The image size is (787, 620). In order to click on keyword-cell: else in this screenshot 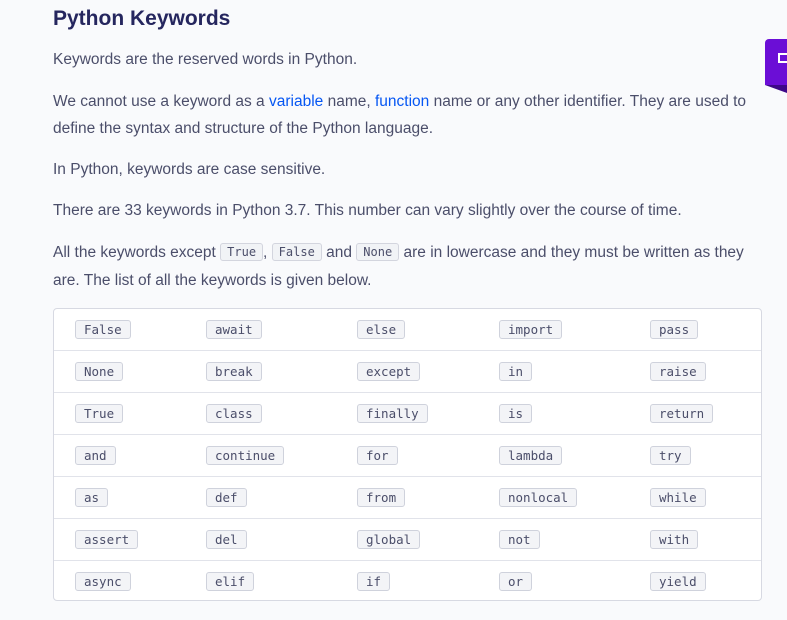, I will do `click(381, 329)`.